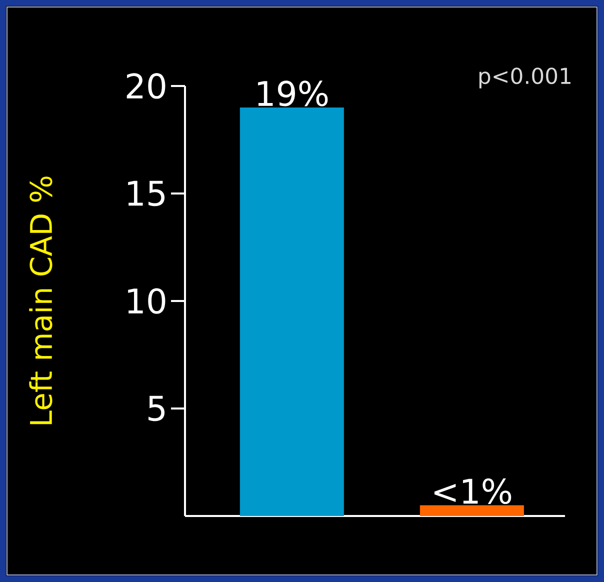 The image size is (604, 582). I want to click on y-tick-label: 5, so click(156, 409).